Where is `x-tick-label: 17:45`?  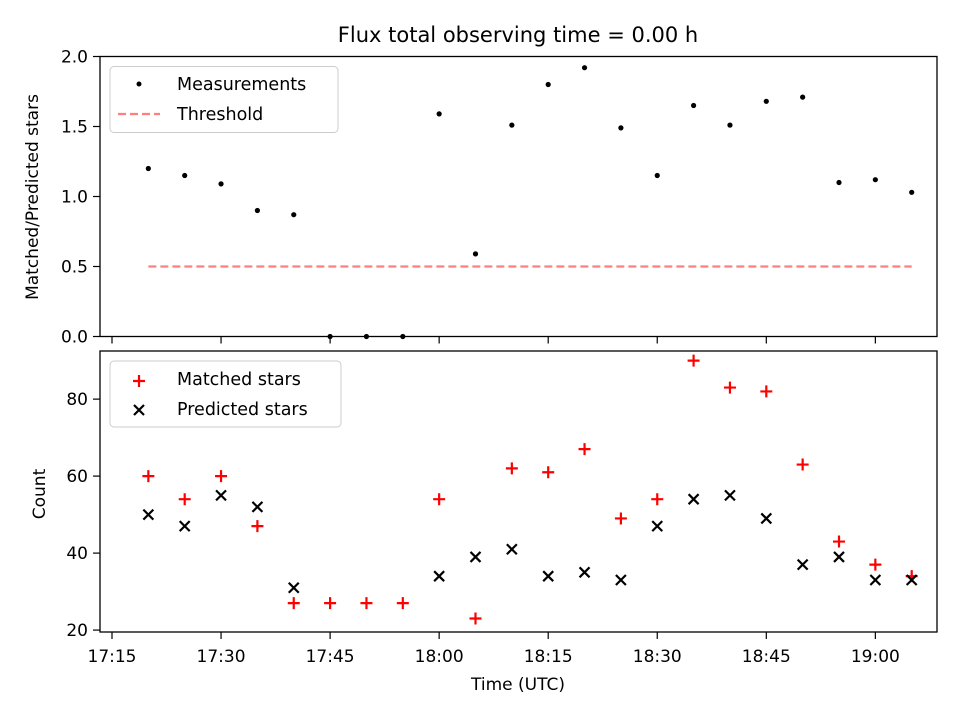 x-tick-label: 17:45 is located at coordinates (330, 657).